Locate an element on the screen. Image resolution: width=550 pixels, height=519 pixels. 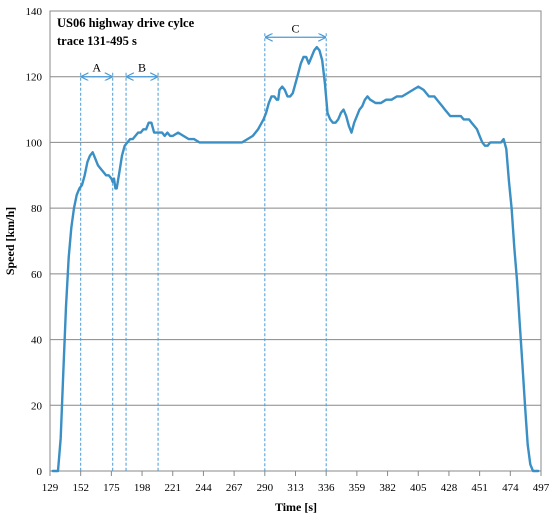
x-tick-label: 152 is located at coordinates (80, 488).